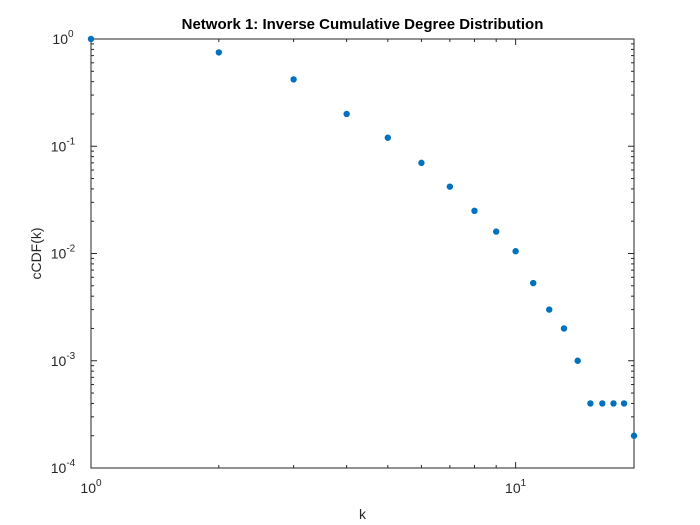  I want to click on y-tick-label: 10⁻², so click(63, 253).